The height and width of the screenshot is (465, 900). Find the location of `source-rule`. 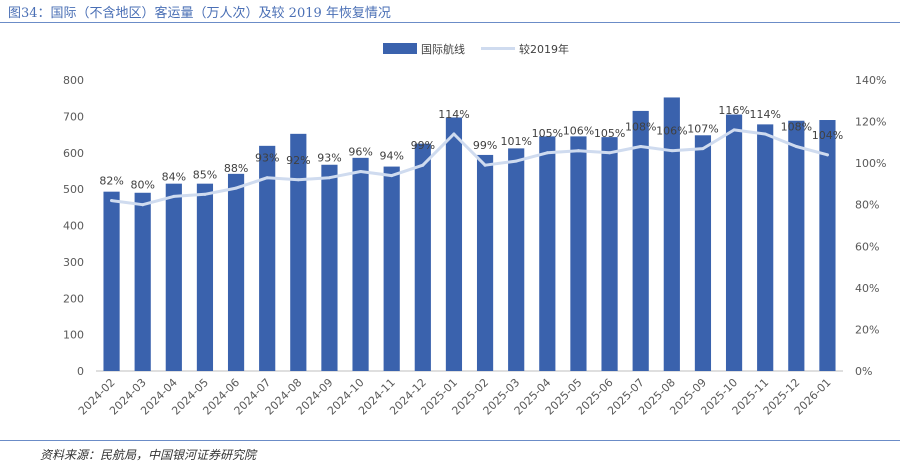

source-rule is located at coordinates (450, 440).